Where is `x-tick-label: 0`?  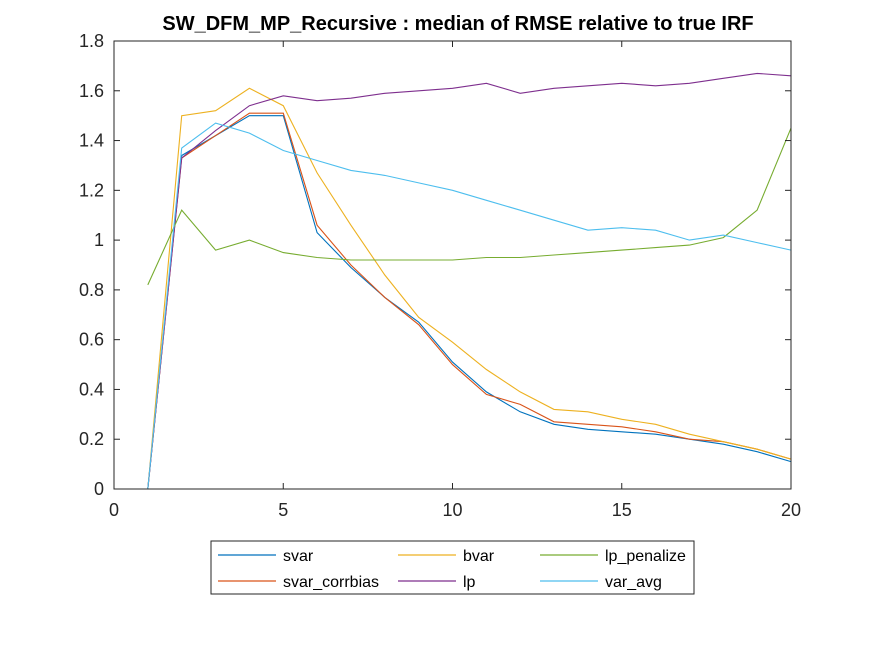 x-tick-label: 0 is located at coordinates (114, 510).